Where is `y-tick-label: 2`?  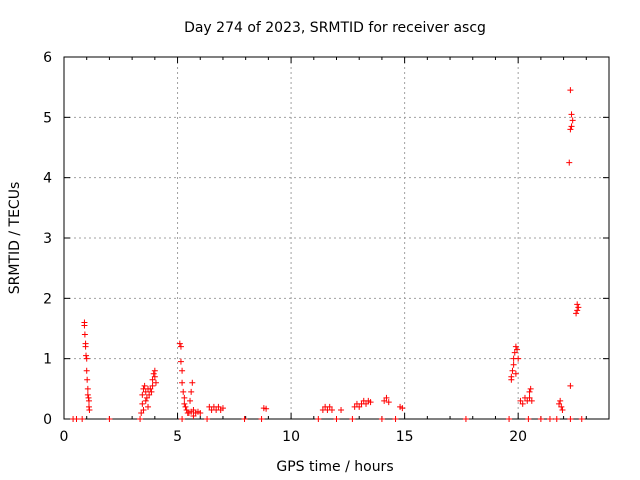
y-tick-label: 2 is located at coordinates (47, 299).